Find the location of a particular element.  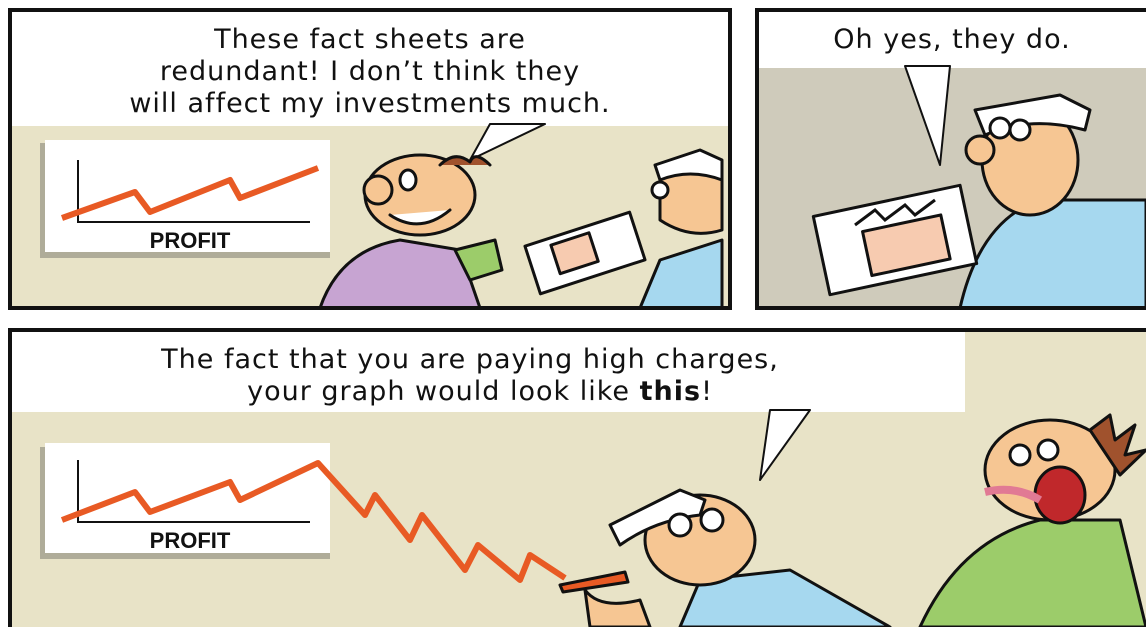

speech-emphasis: this is located at coordinates (670, 391).